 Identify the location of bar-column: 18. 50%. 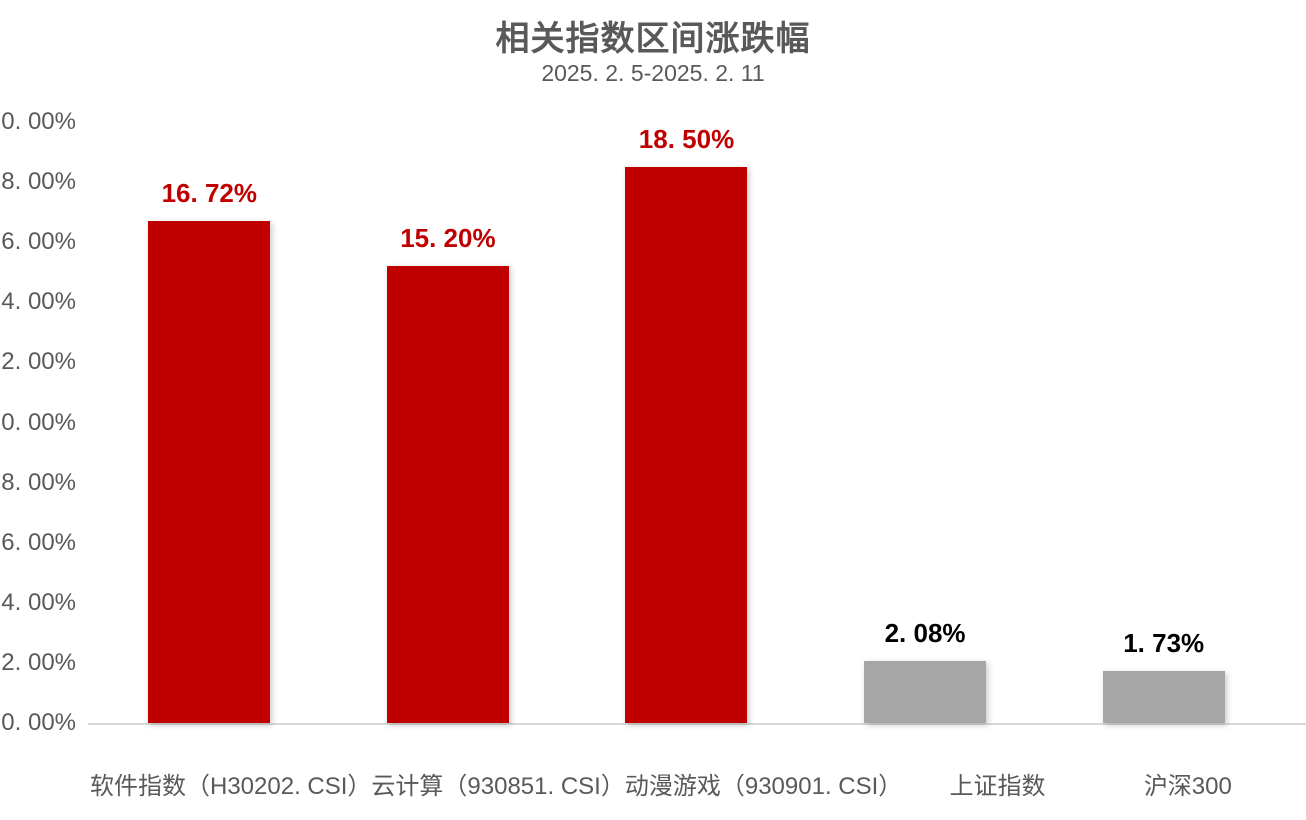
(686, 422).